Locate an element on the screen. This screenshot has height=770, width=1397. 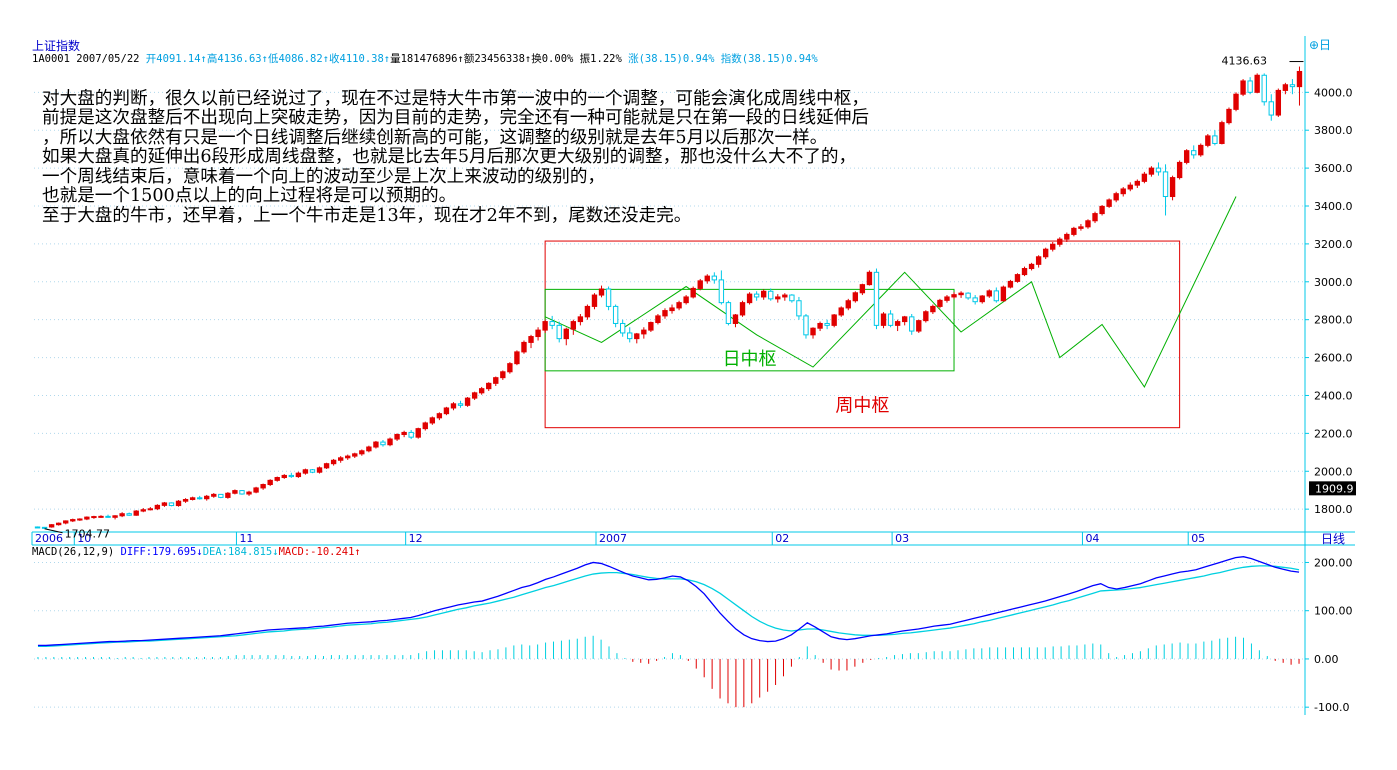
diff-line is located at coordinates (668, 601).